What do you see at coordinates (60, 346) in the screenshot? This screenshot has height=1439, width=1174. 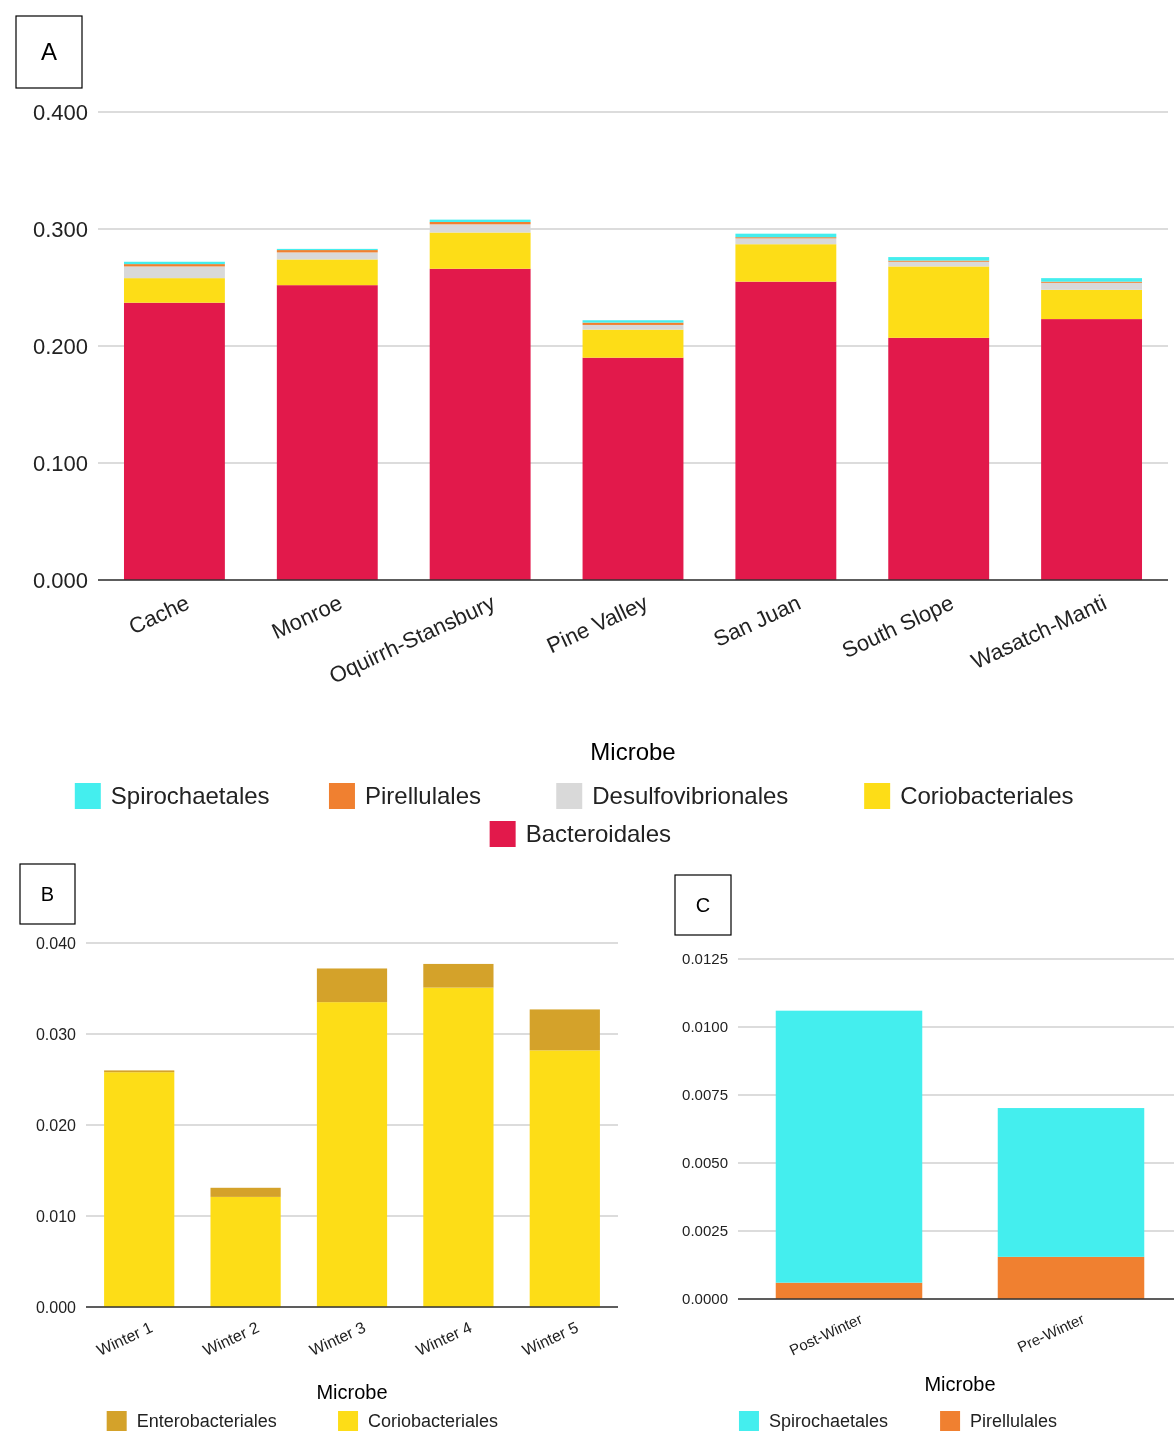 I see `y-tick-label: 0.200` at bounding box center [60, 346].